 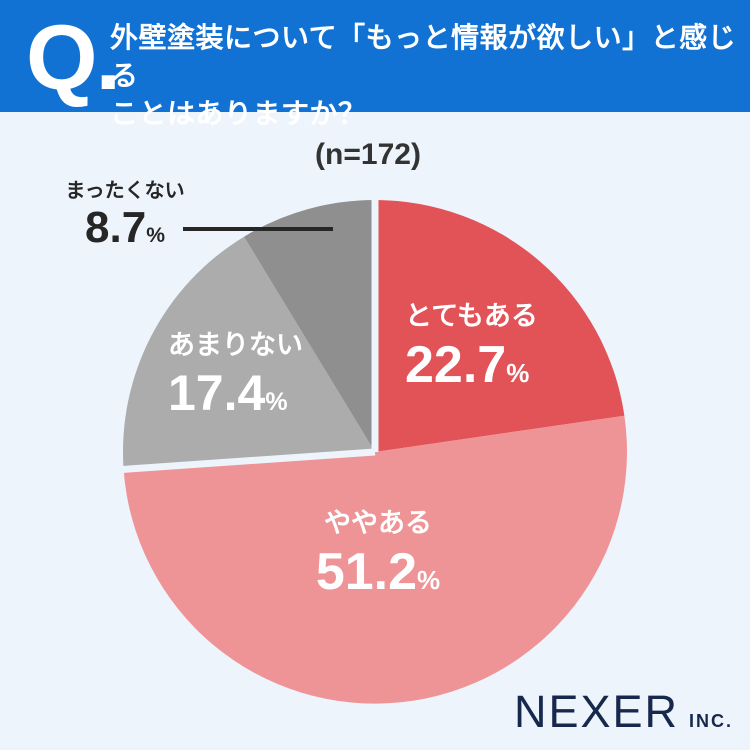 What do you see at coordinates (125, 191) in the screenshot?
I see `slice-name: まったくない` at bounding box center [125, 191].